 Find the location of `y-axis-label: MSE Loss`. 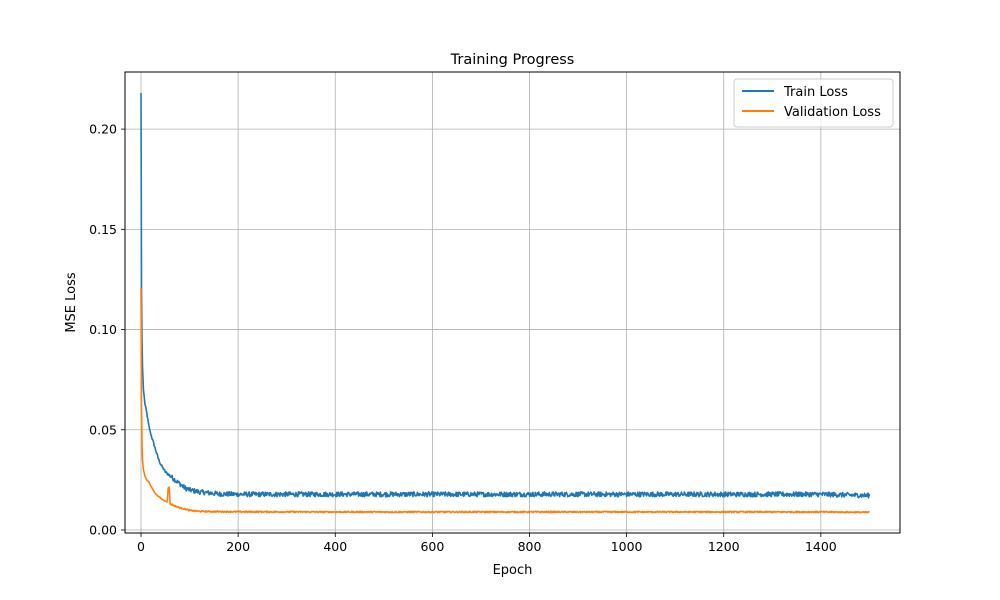

y-axis-label: MSE Loss is located at coordinates (71, 302).